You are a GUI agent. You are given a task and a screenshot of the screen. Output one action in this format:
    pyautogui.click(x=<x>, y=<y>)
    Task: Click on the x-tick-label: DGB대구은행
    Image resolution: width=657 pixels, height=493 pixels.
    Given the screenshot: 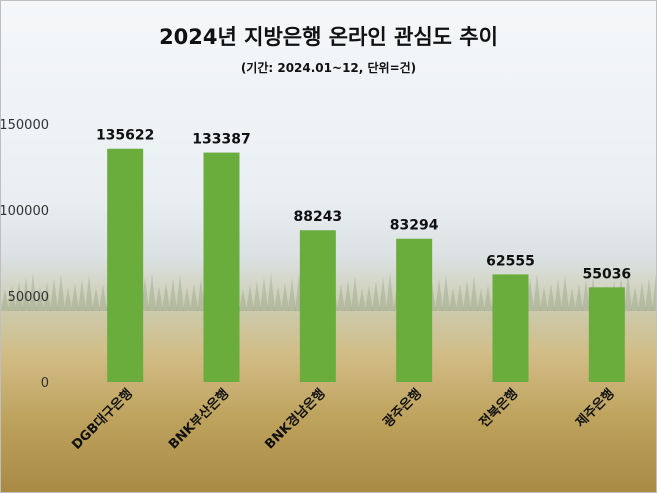 What is the action you would take?
    pyautogui.click(x=102, y=419)
    